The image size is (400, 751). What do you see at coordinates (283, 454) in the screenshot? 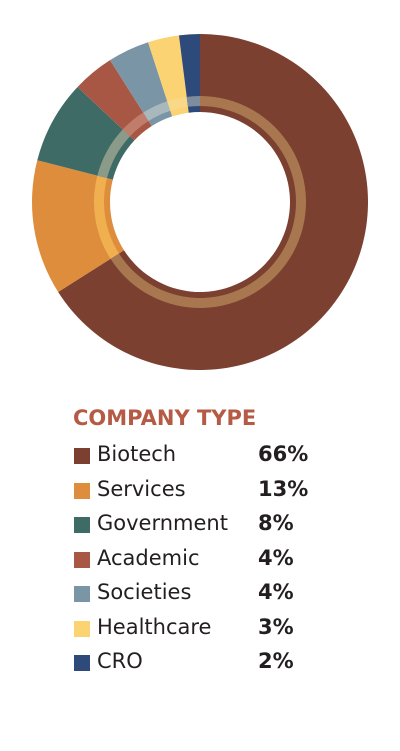
I see `legend-value: 66%` at bounding box center [283, 454].